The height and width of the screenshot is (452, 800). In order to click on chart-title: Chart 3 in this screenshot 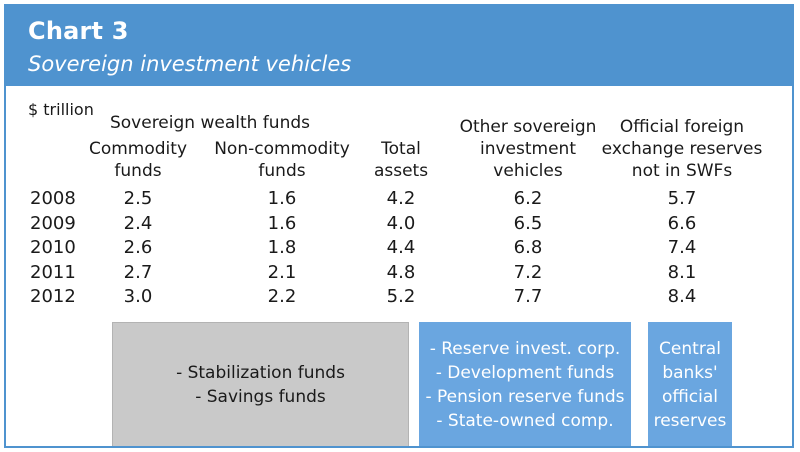, I will do `click(78, 31)`.